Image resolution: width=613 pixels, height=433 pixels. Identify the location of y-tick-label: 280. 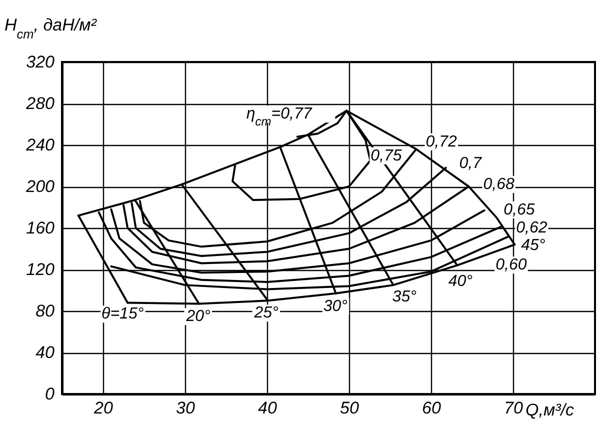
(40, 103).